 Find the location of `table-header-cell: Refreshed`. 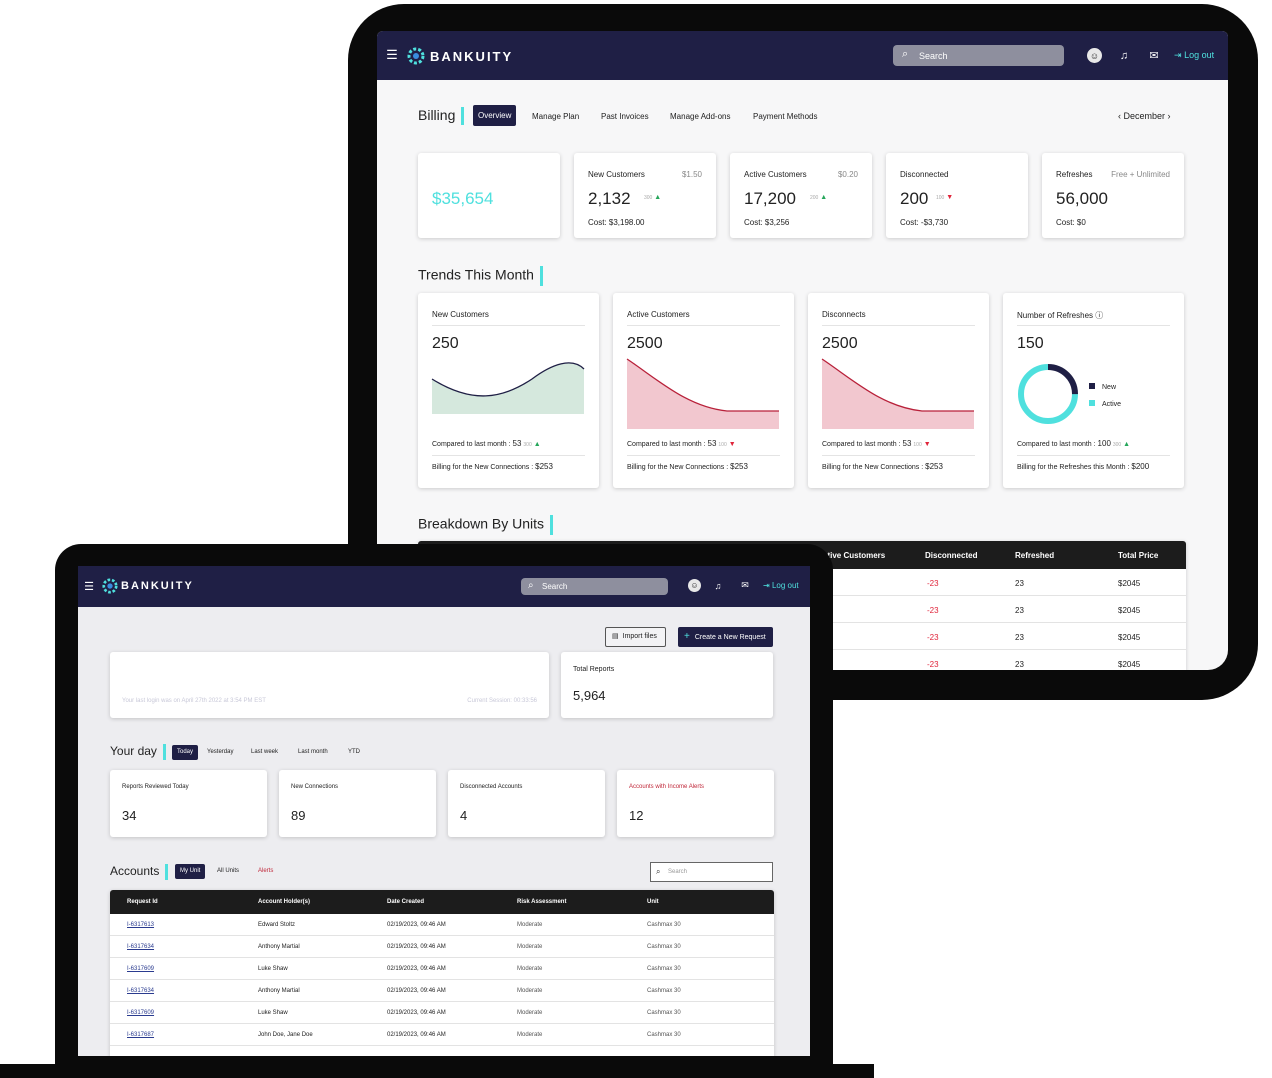

table-header-cell: Refreshed is located at coordinates (1035, 555).